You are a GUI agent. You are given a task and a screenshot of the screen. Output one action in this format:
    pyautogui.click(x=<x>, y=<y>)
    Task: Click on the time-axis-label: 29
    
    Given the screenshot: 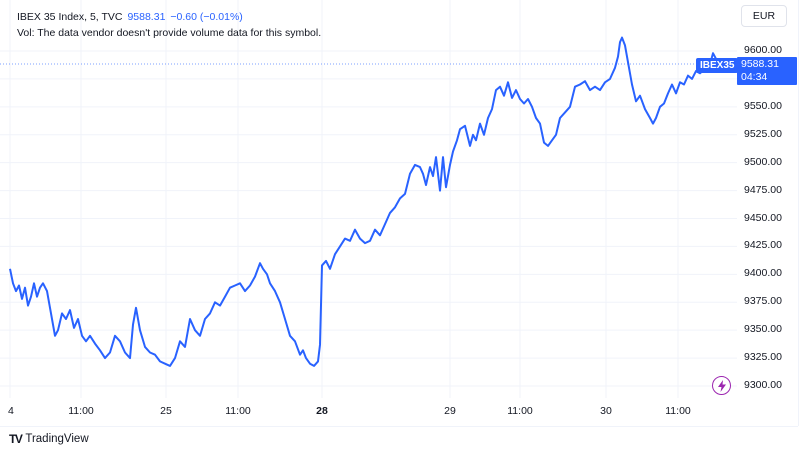 What is the action you would take?
    pyautogui.click(x=450, y=411)
    